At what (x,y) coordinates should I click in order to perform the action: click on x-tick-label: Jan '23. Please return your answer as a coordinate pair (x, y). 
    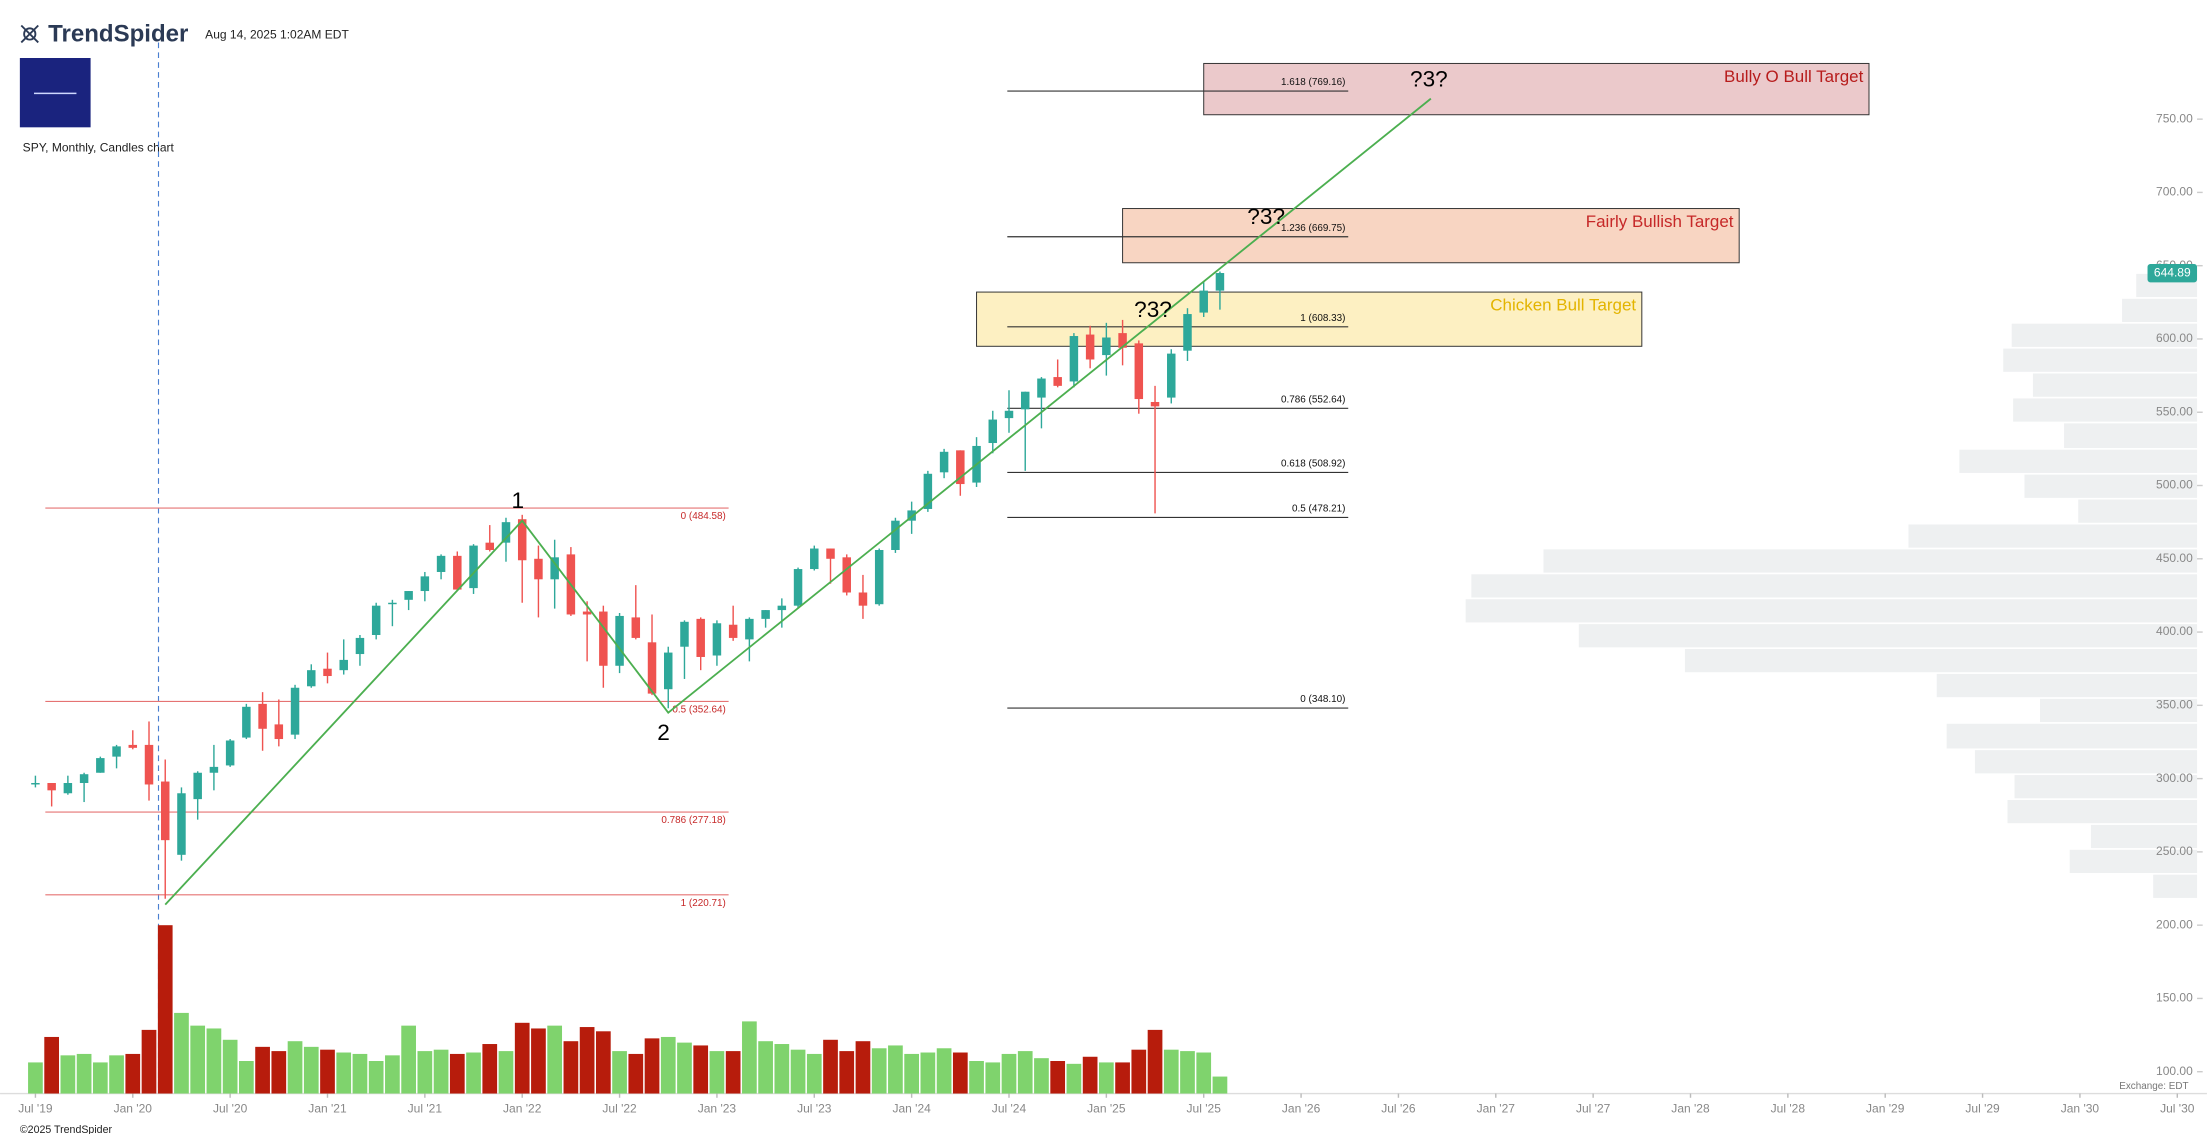
    Looking at the image, I should click on (717, 1108).